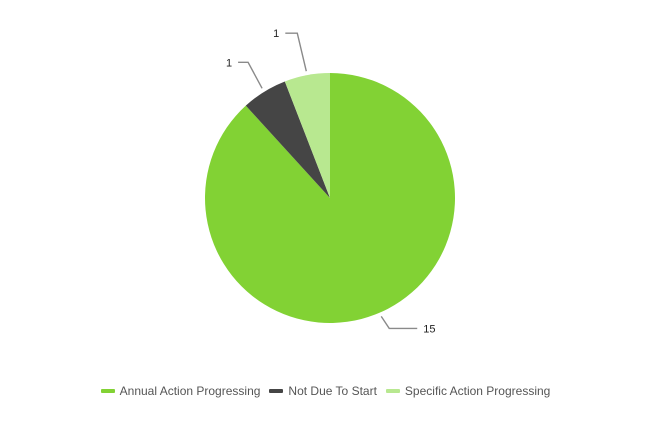 This screenshot has width=651, height=424. I want to click on leader-line-annual-action-progressing, so click(399, 323).